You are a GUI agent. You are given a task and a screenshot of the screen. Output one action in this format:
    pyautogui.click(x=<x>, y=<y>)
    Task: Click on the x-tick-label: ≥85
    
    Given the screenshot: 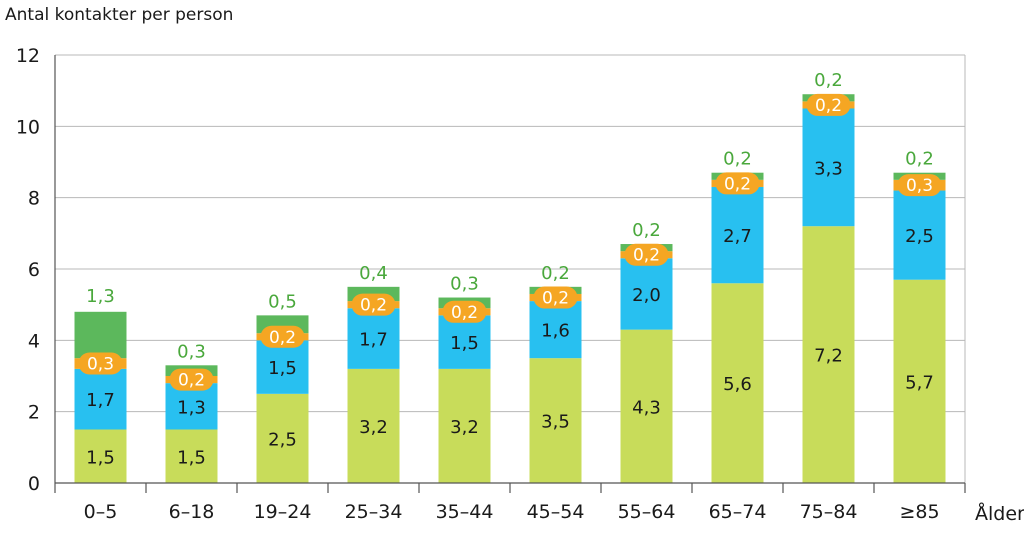 What is the action you would take?
    pyautogui.click(x=919, y=512)
    